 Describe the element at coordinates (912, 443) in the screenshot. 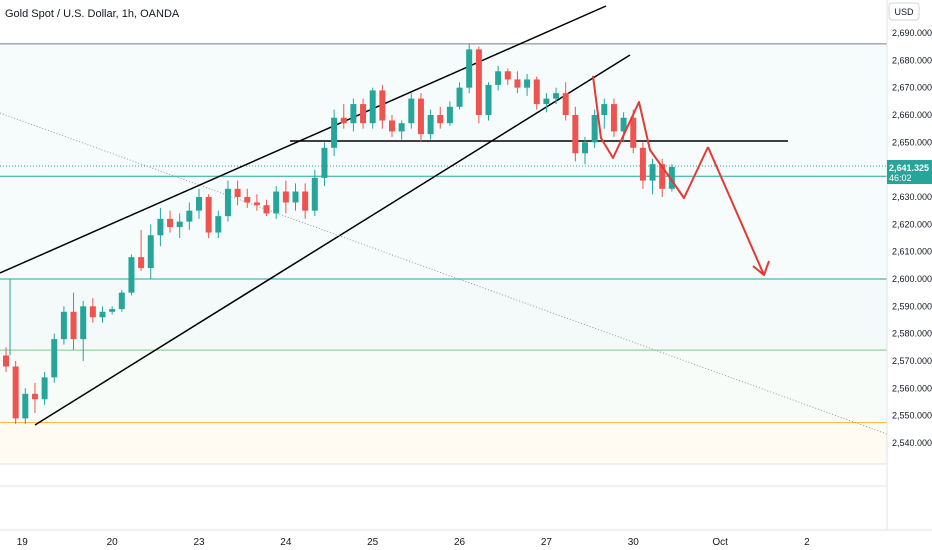

I see `y-tick-label: 2,540.000` at that location.